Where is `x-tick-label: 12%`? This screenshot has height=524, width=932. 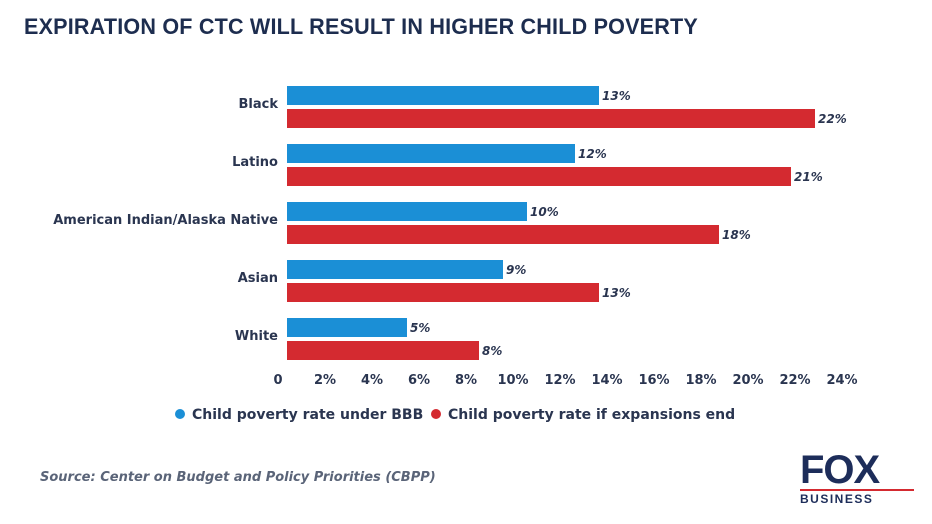
x-tick-label: 12% is located at coordinates (559, 380).